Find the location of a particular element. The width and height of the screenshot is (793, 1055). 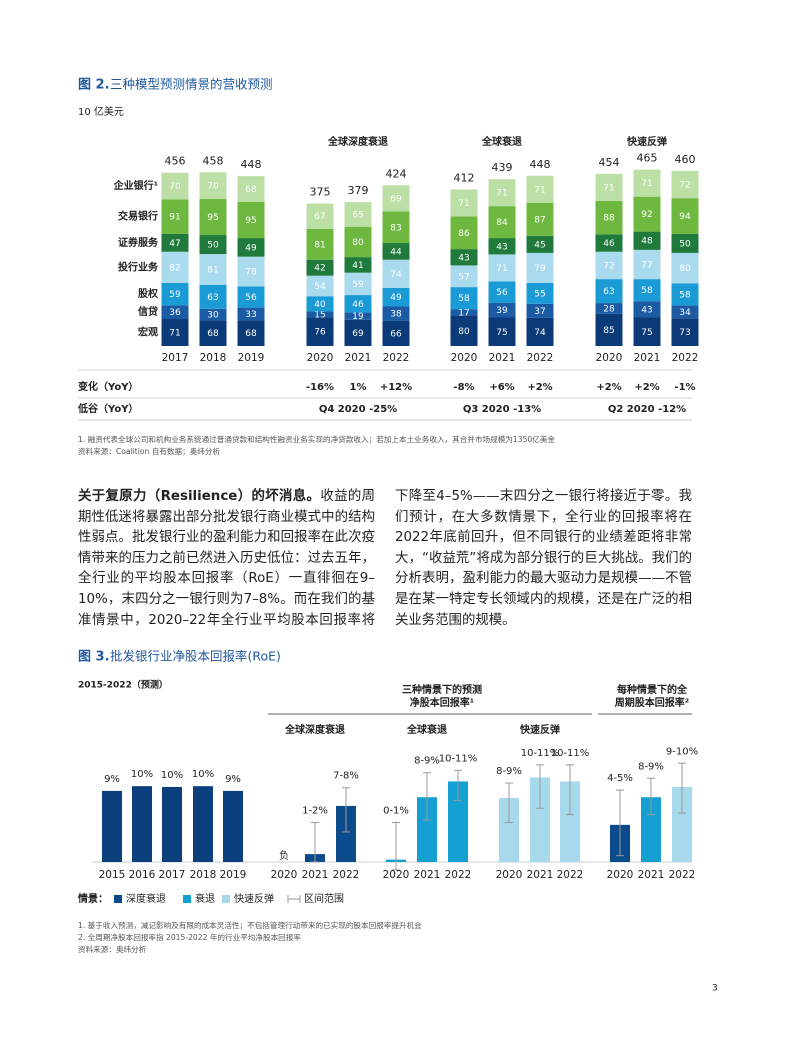

change-value: +12% is located at coordinates (396, 387).